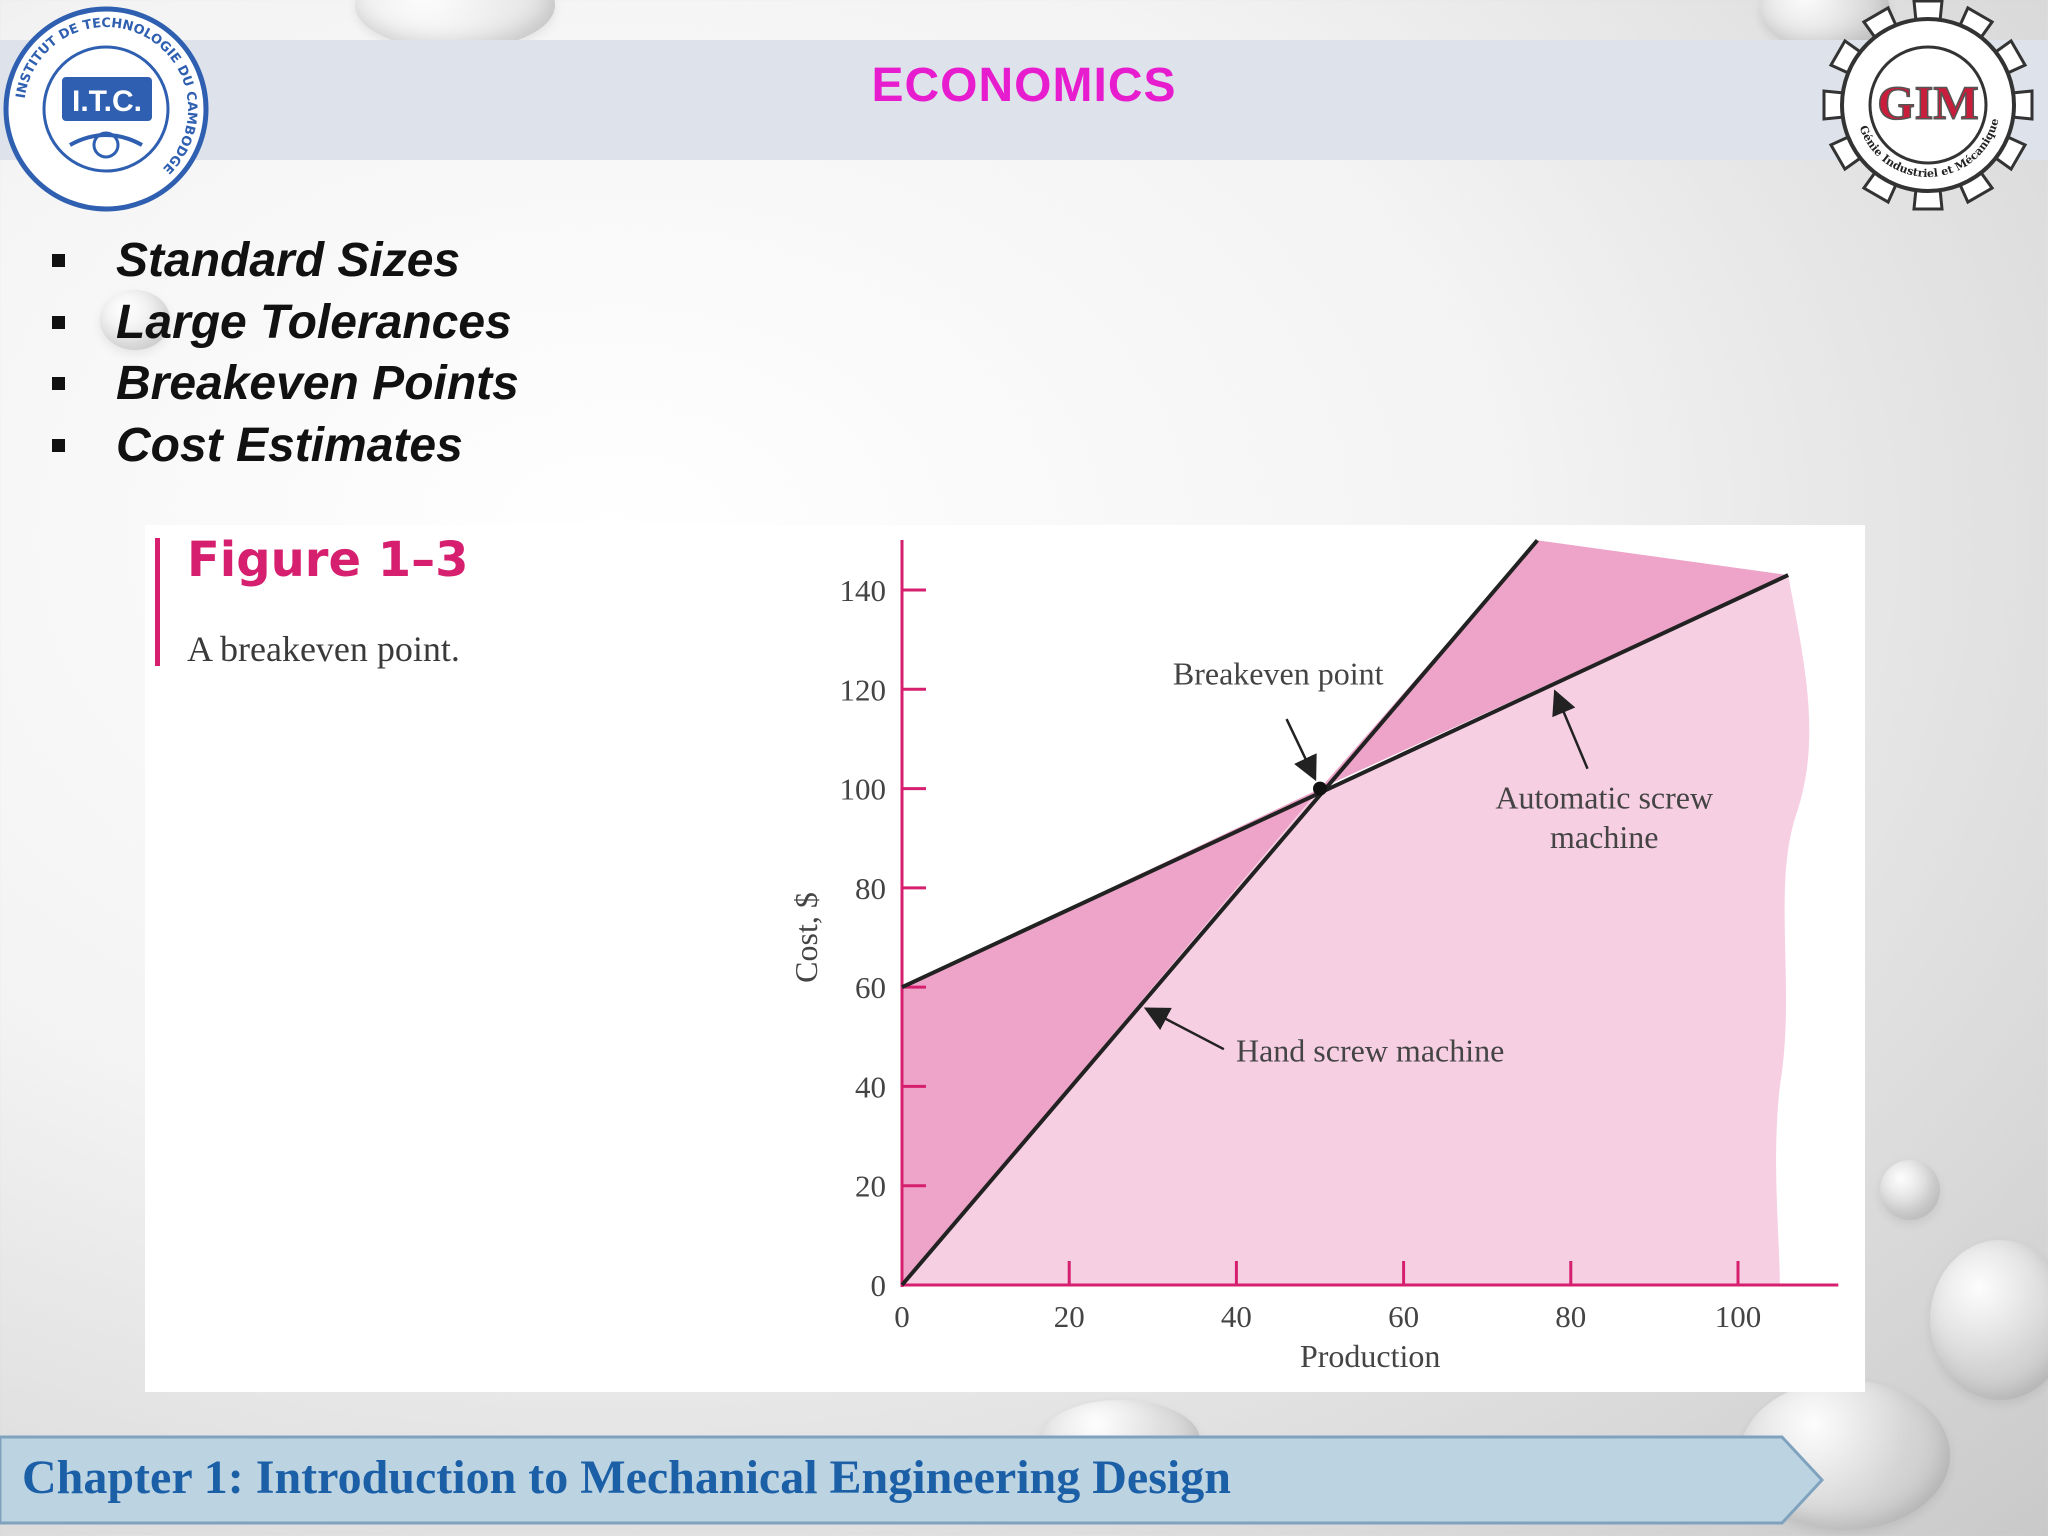 Image resolution: width=2048 pixels, height=1536 pixels. I want to click on footer-banner, so click(912, 1480).